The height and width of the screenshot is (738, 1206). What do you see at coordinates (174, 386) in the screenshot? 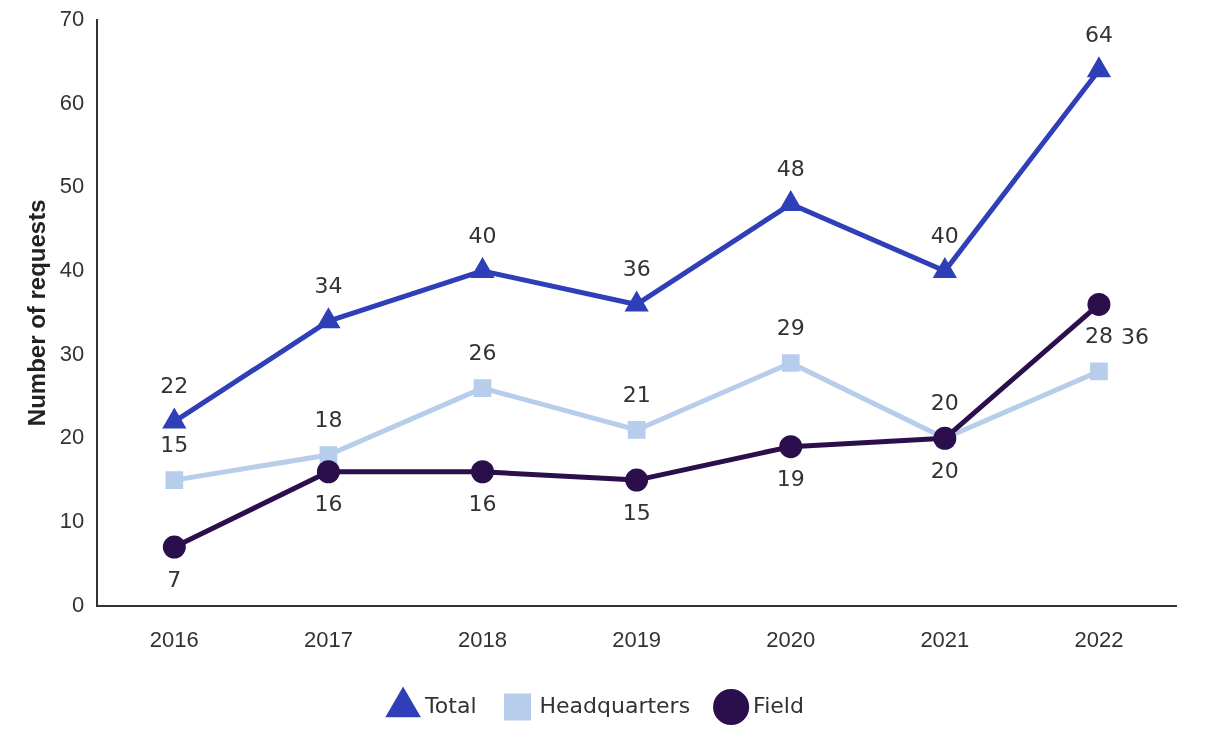
I see `data-label: 22` at bounding box center [174, 386].